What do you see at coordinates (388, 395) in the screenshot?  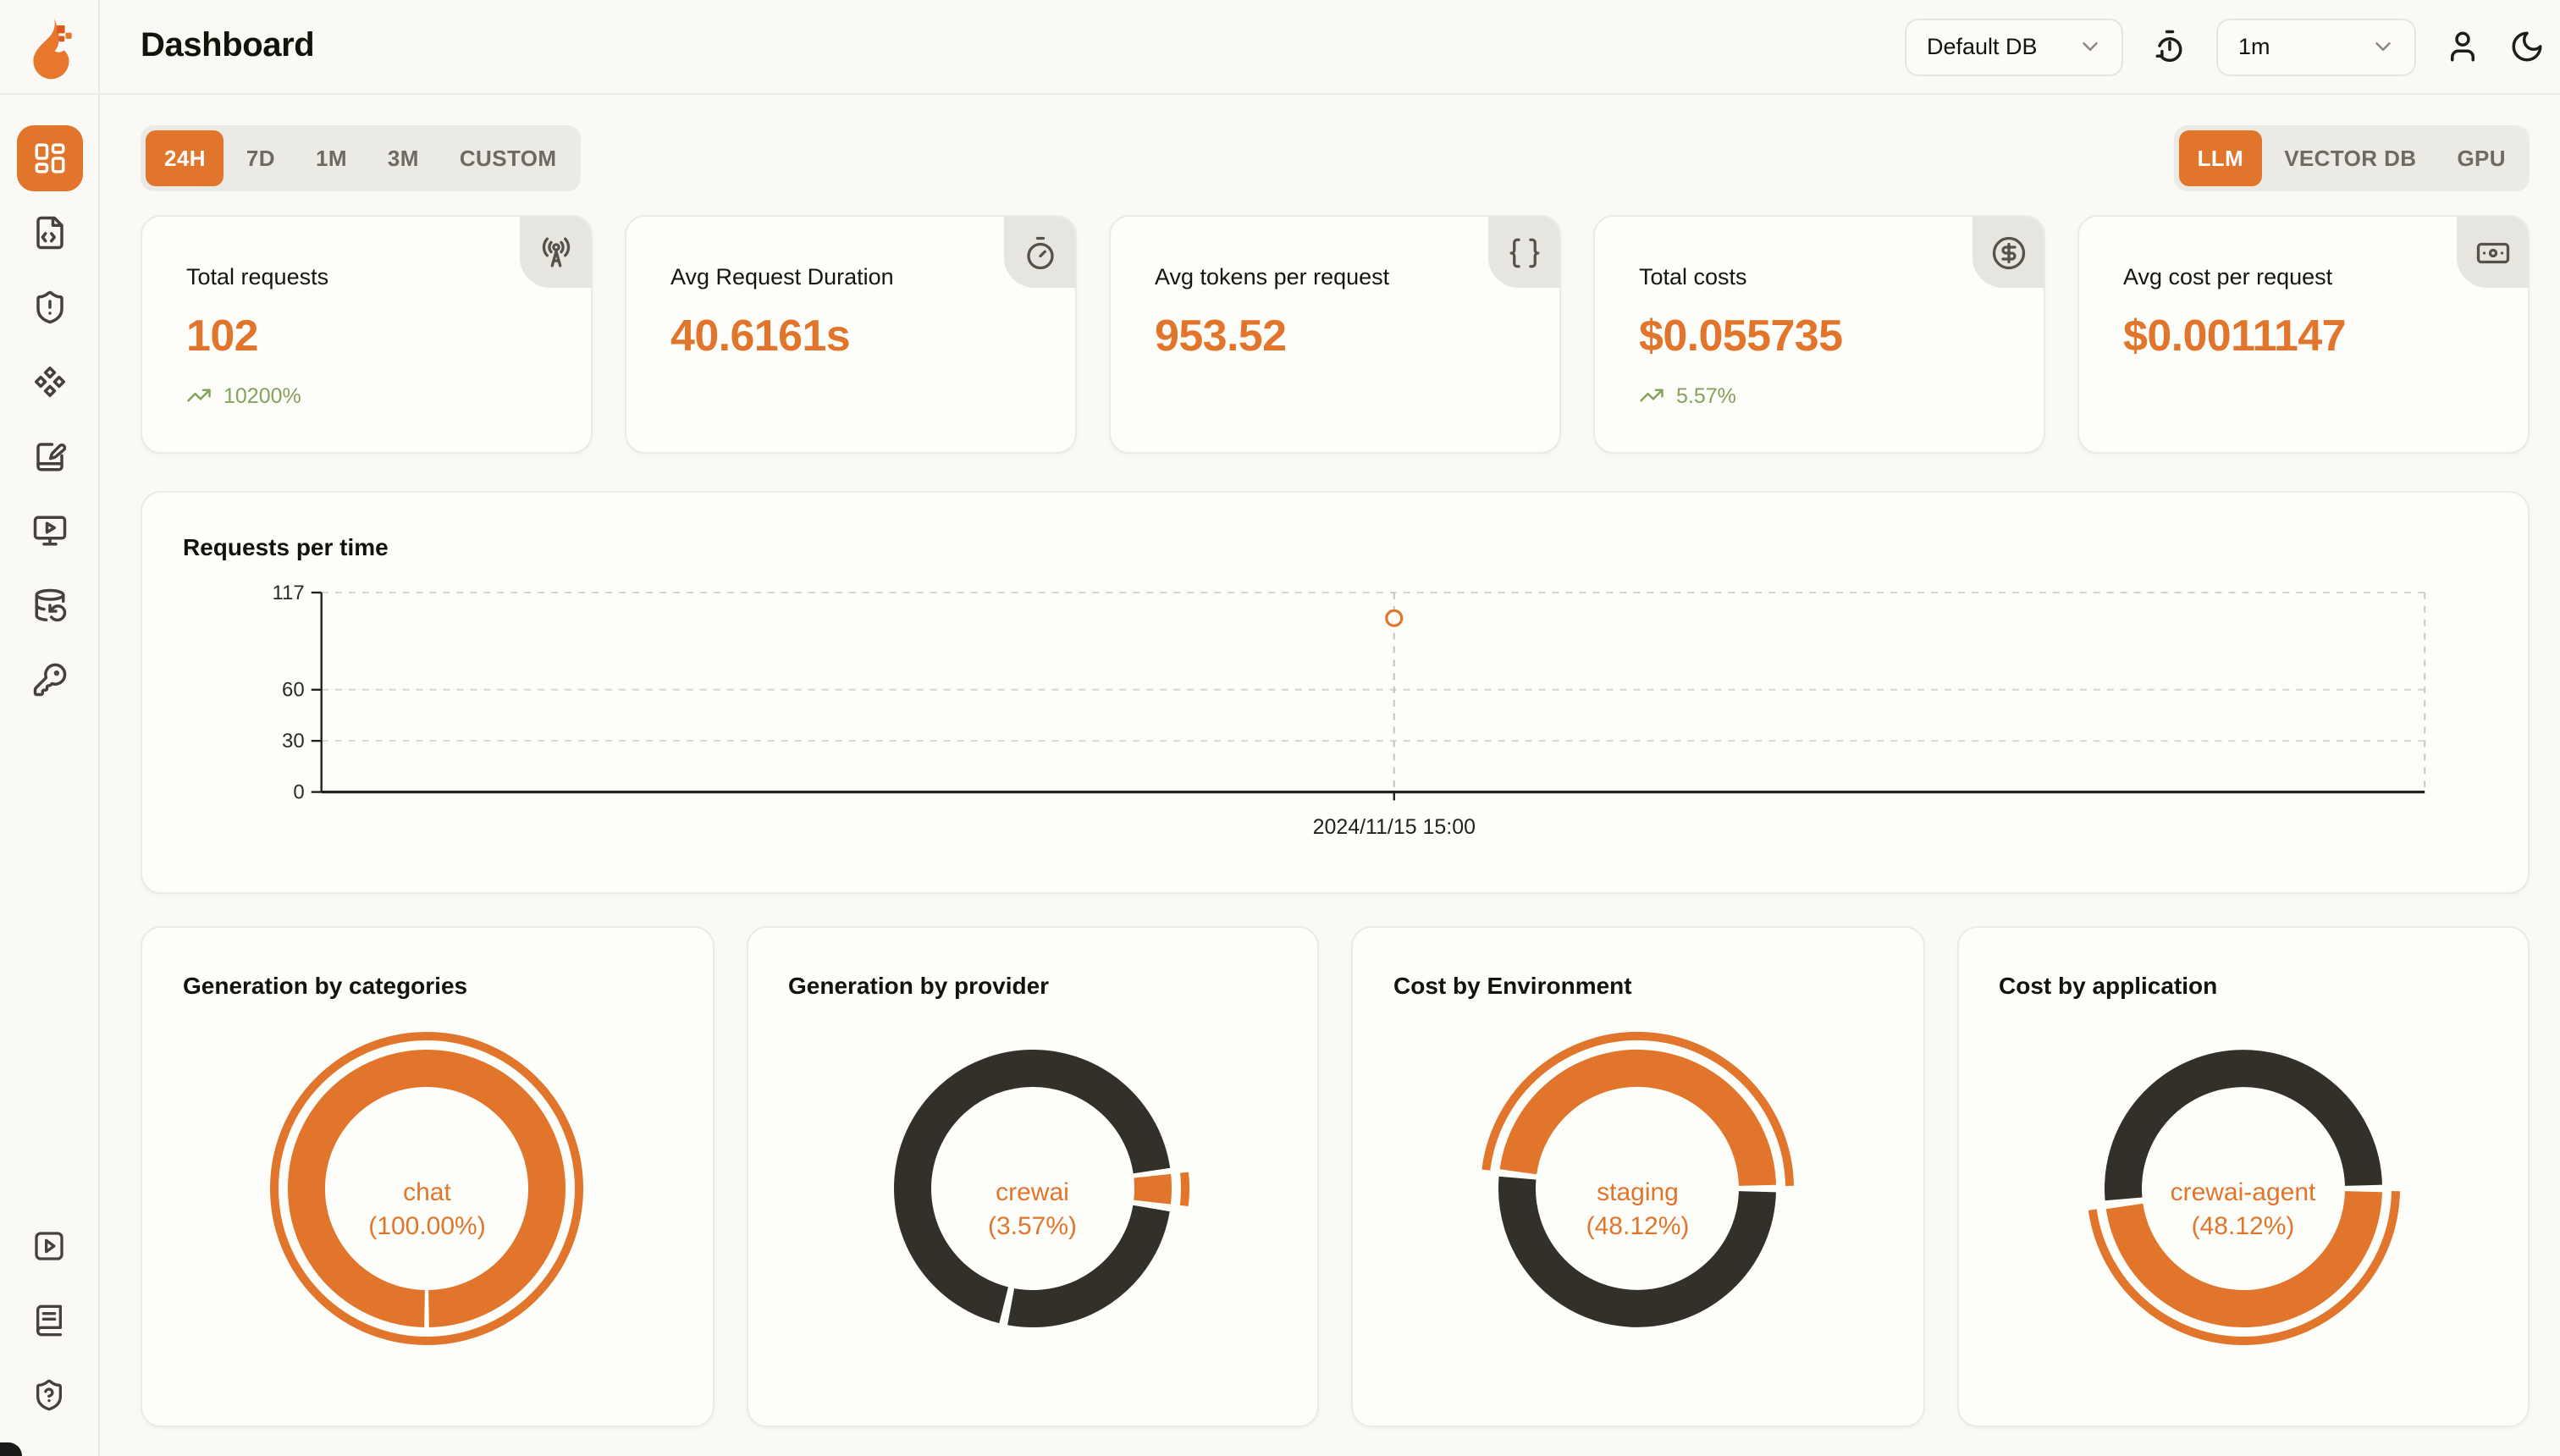 I see `stat-trend: 10200%` at bounding box center [388, 395].